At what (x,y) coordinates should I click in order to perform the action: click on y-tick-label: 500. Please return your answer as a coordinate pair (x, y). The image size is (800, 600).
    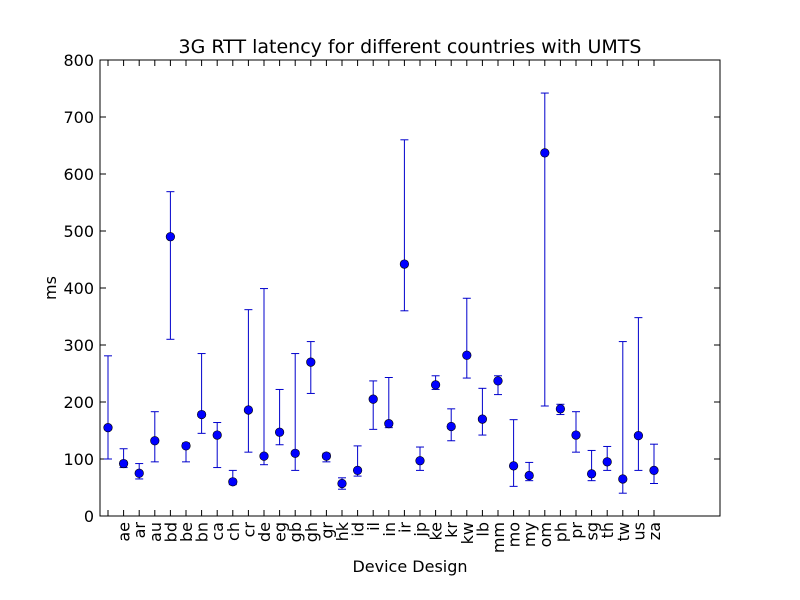
    Looking at the image, I should click on (78, 231).